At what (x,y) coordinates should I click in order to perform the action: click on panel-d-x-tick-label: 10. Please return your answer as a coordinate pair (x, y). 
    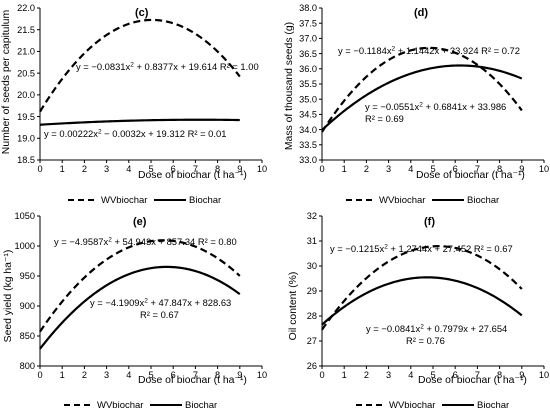
    Looking at the image, I should click on (544, 169).